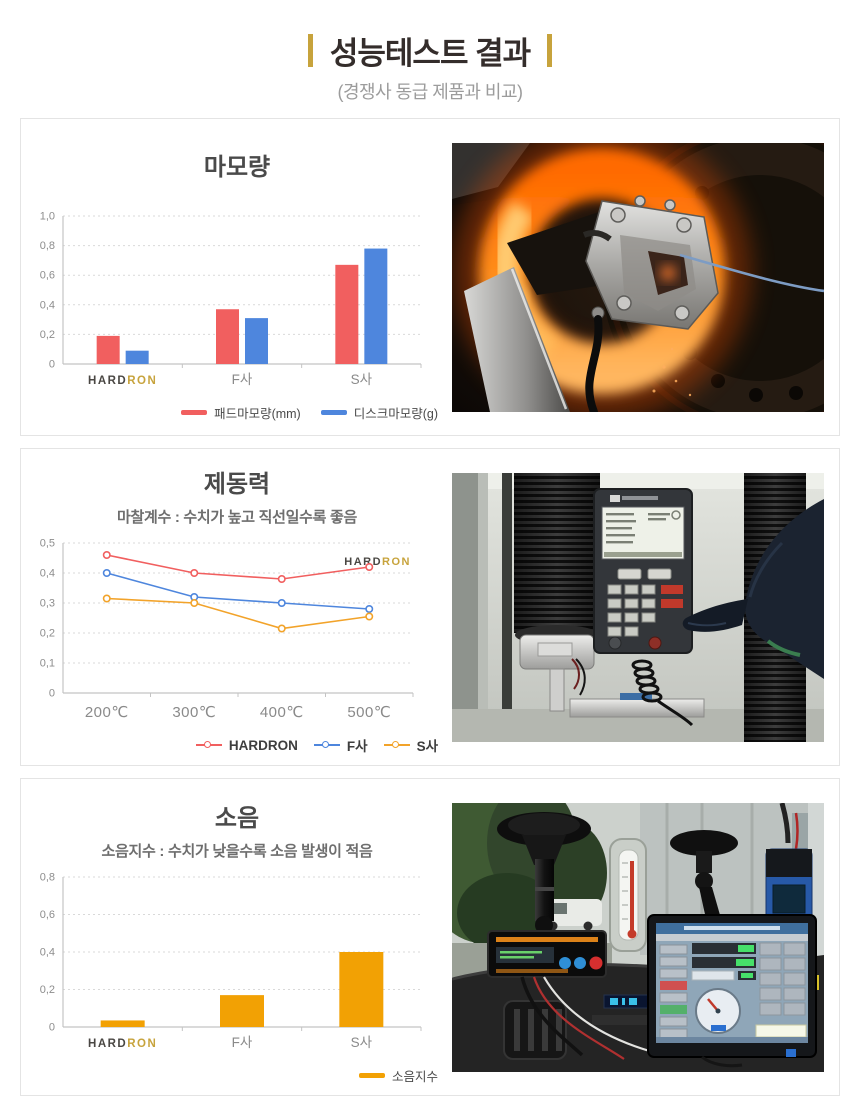 This screenshot has width=860, height=1118. I want to click on legend-label: 소음지수, so click(414, 1077).